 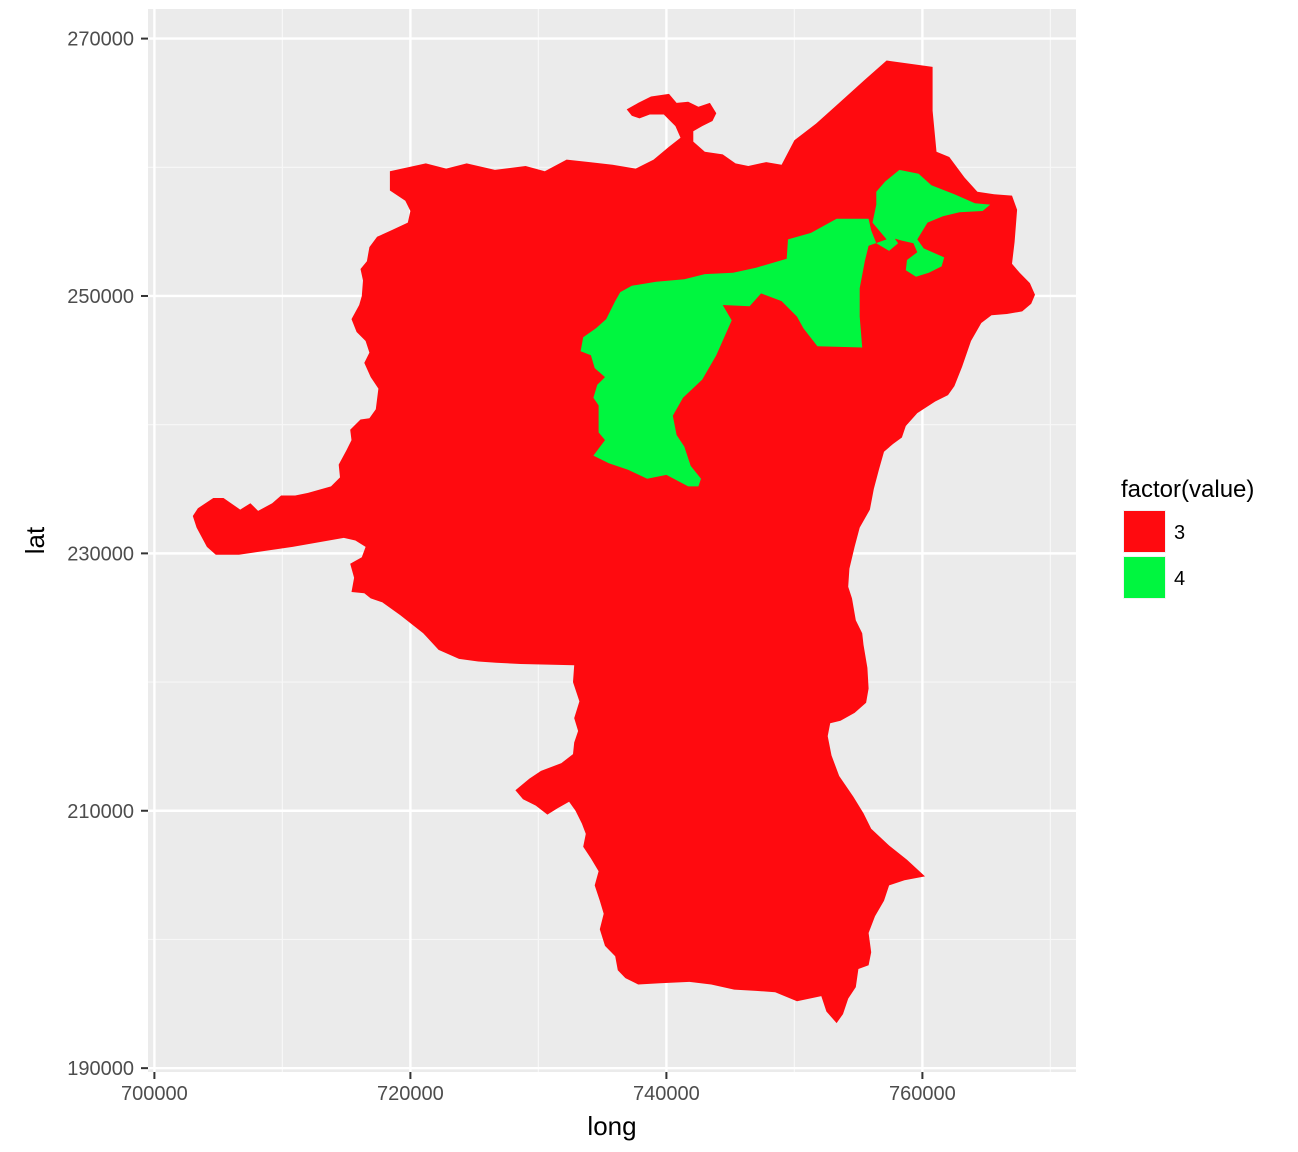 What do you see at coordinates (611, 1126) in the screenshot?
I see `x-axis-title: long` at bounding box center [611, 1126].